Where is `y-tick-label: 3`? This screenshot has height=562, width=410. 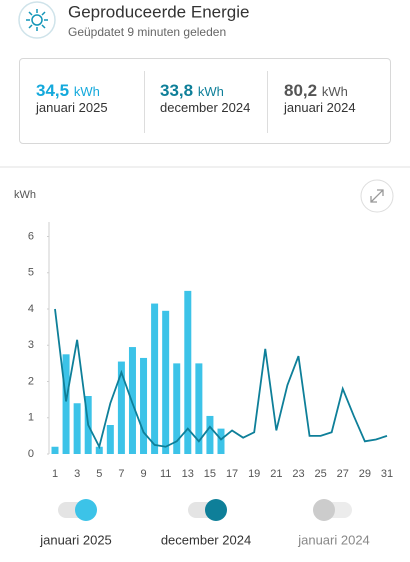
y-tick-label: 3 is located at coordinates (31, 345).